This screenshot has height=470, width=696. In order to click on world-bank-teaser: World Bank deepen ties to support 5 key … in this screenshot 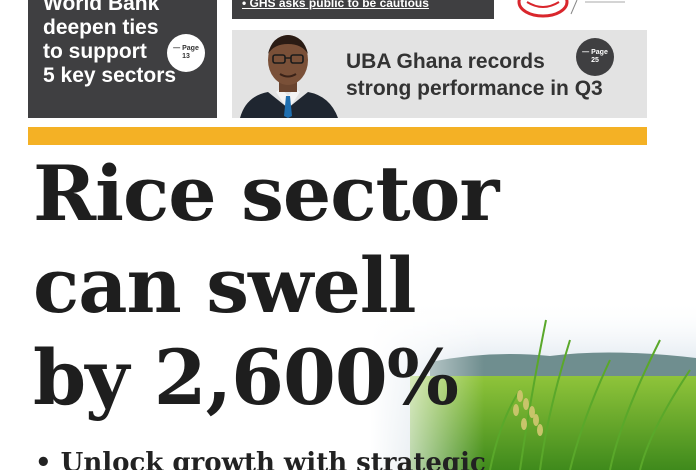, I will do `click(122, 59)`.